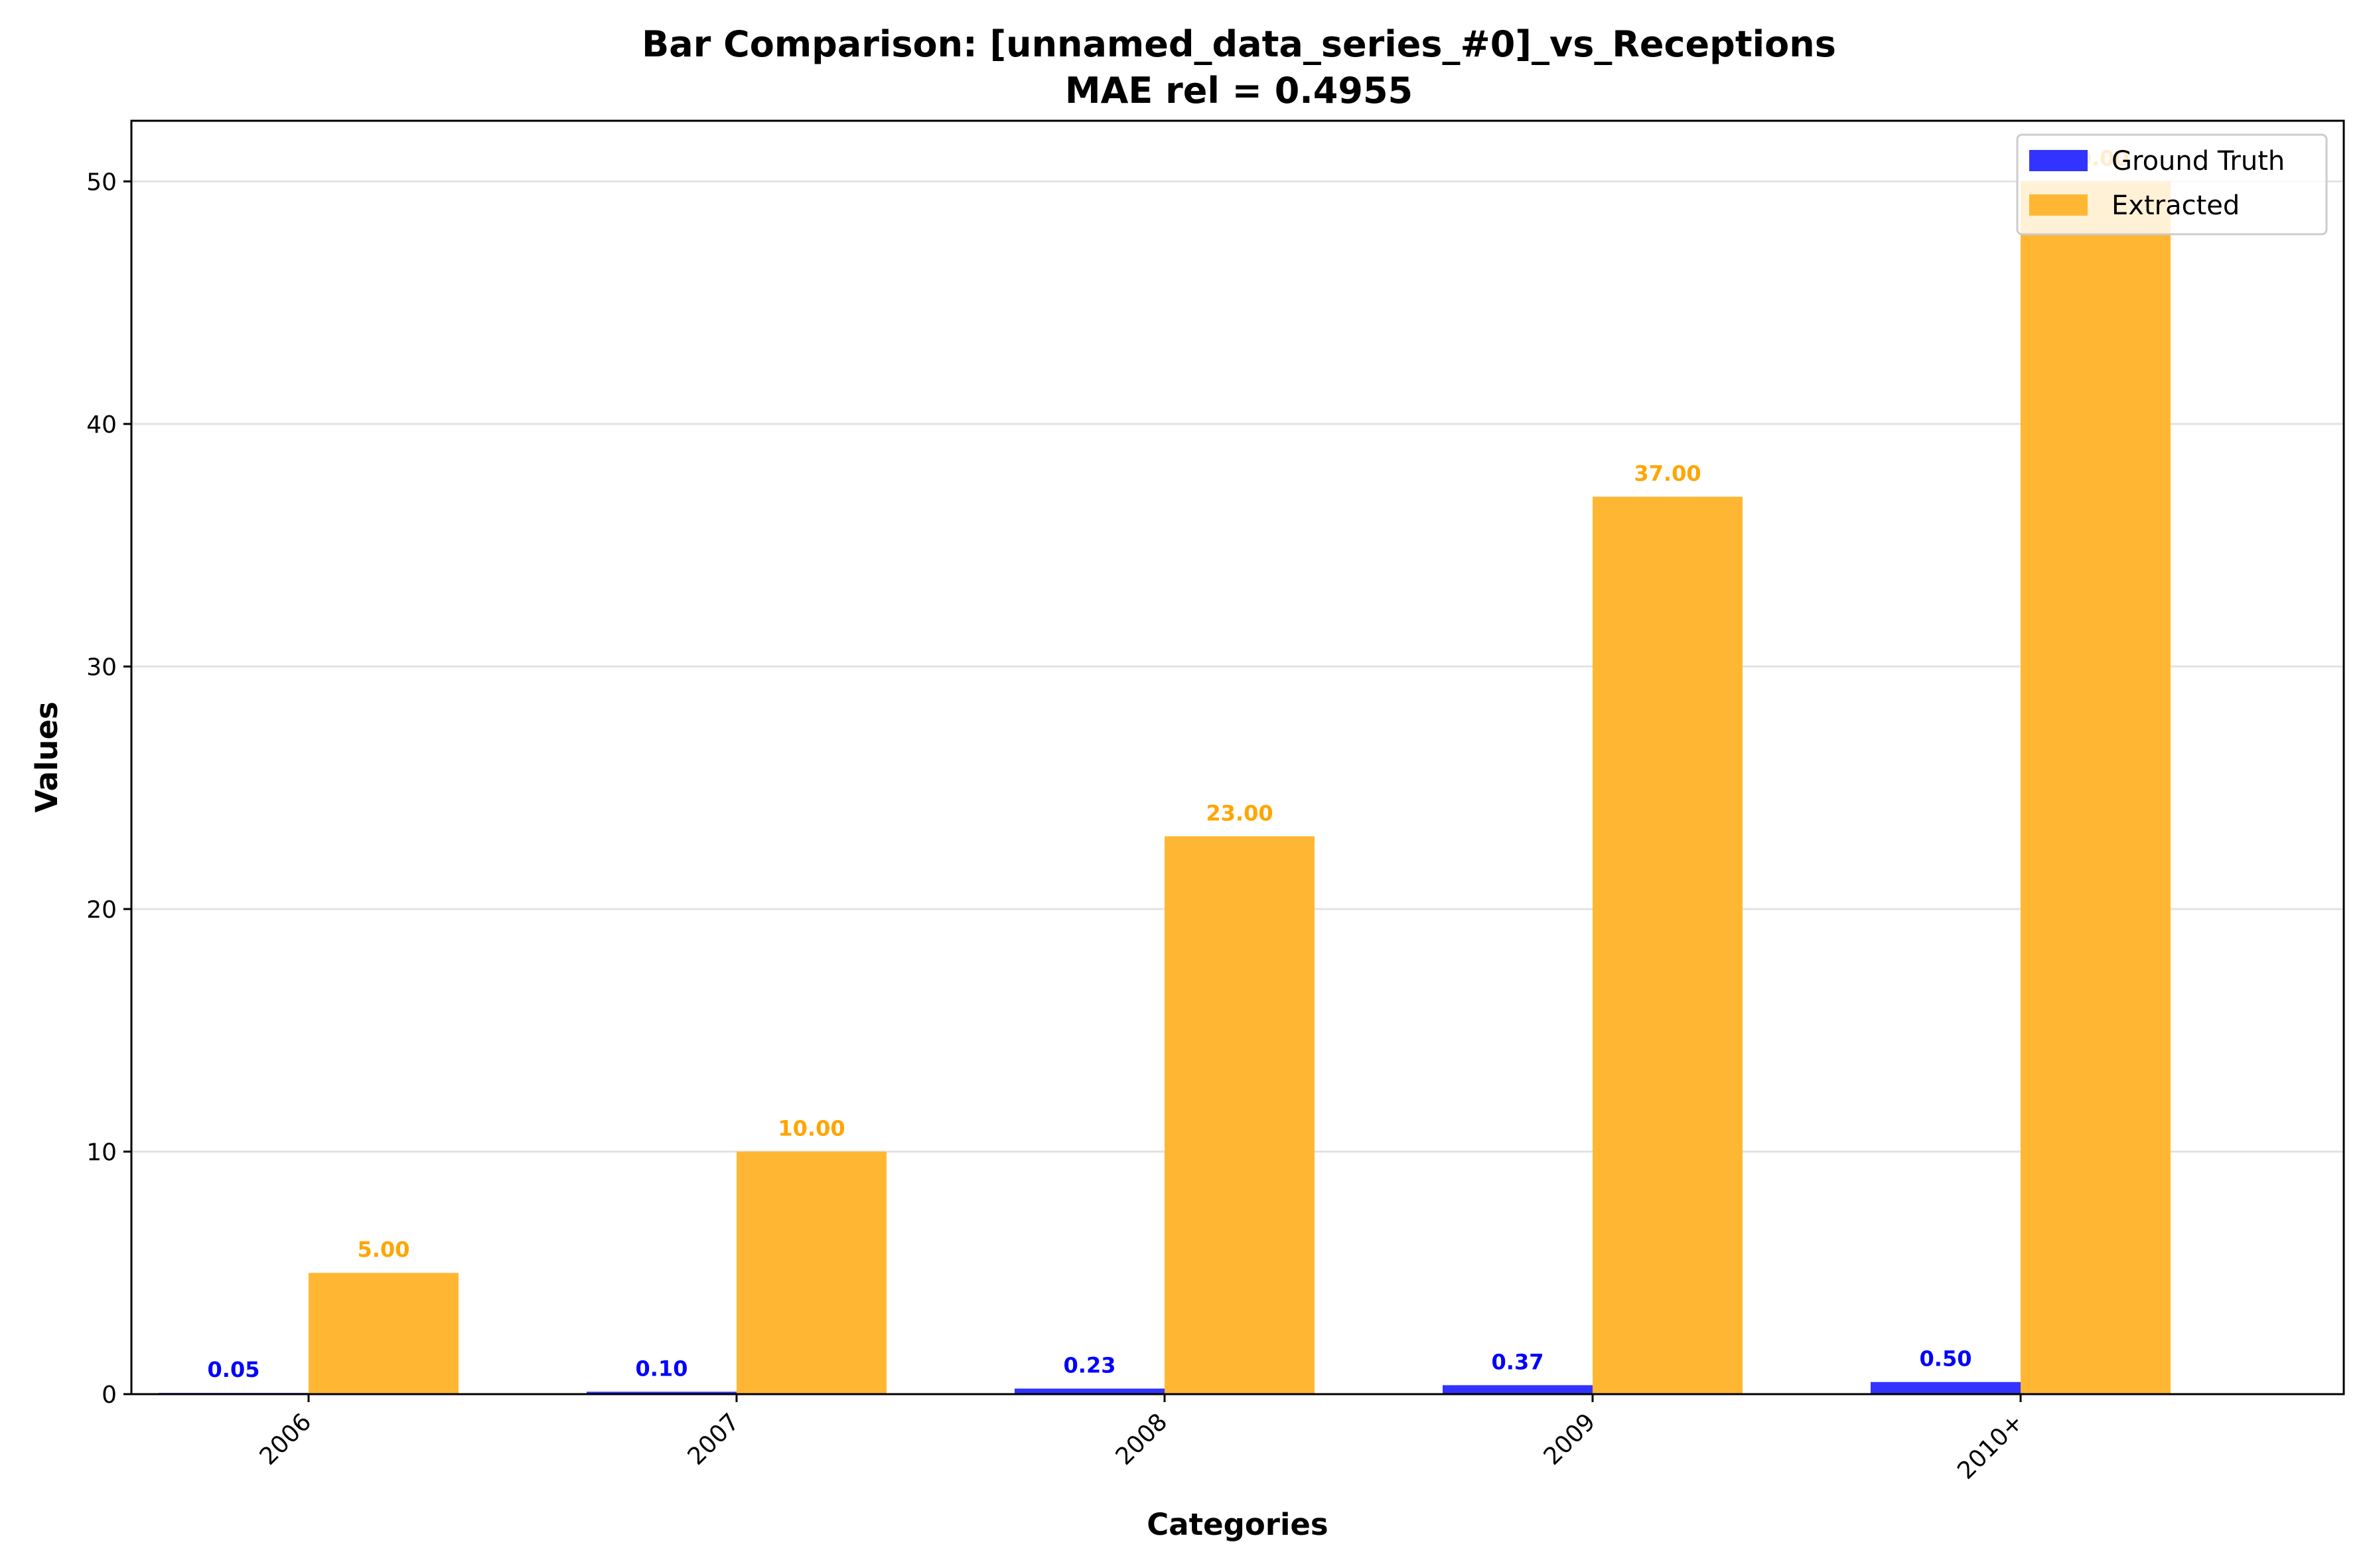  I want to click on y-tick-label-30: 30, so click(101, 667).